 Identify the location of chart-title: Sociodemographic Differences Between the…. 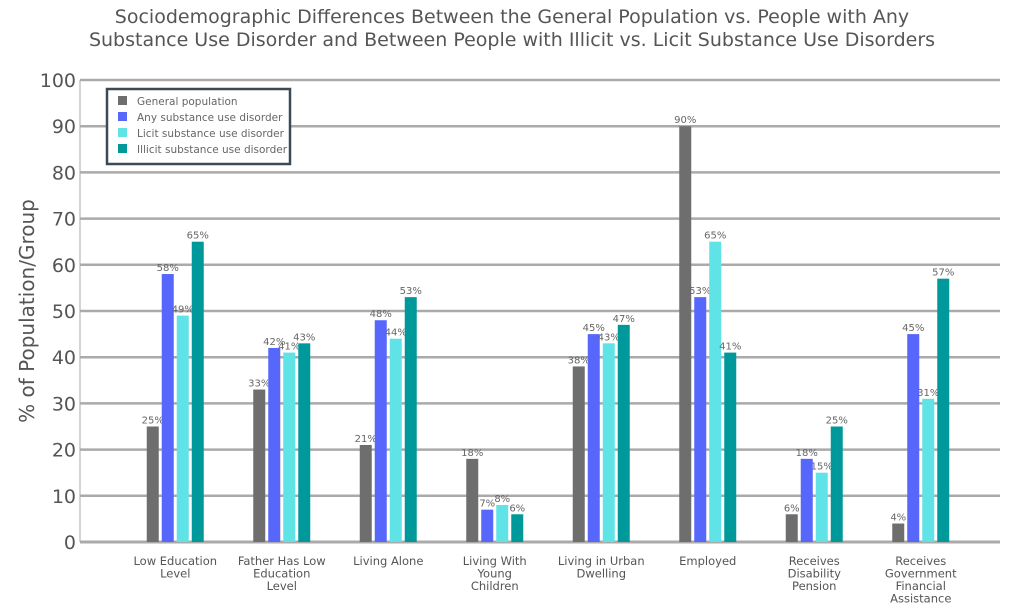
(512, 29).